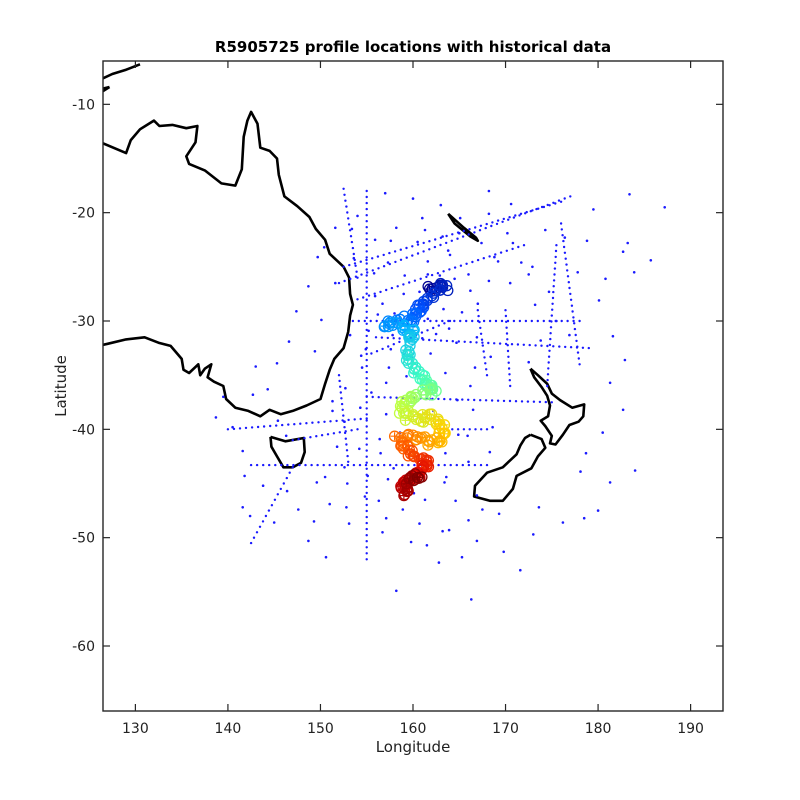  I want to click on y-tick-label: -60, so click(83, 647).